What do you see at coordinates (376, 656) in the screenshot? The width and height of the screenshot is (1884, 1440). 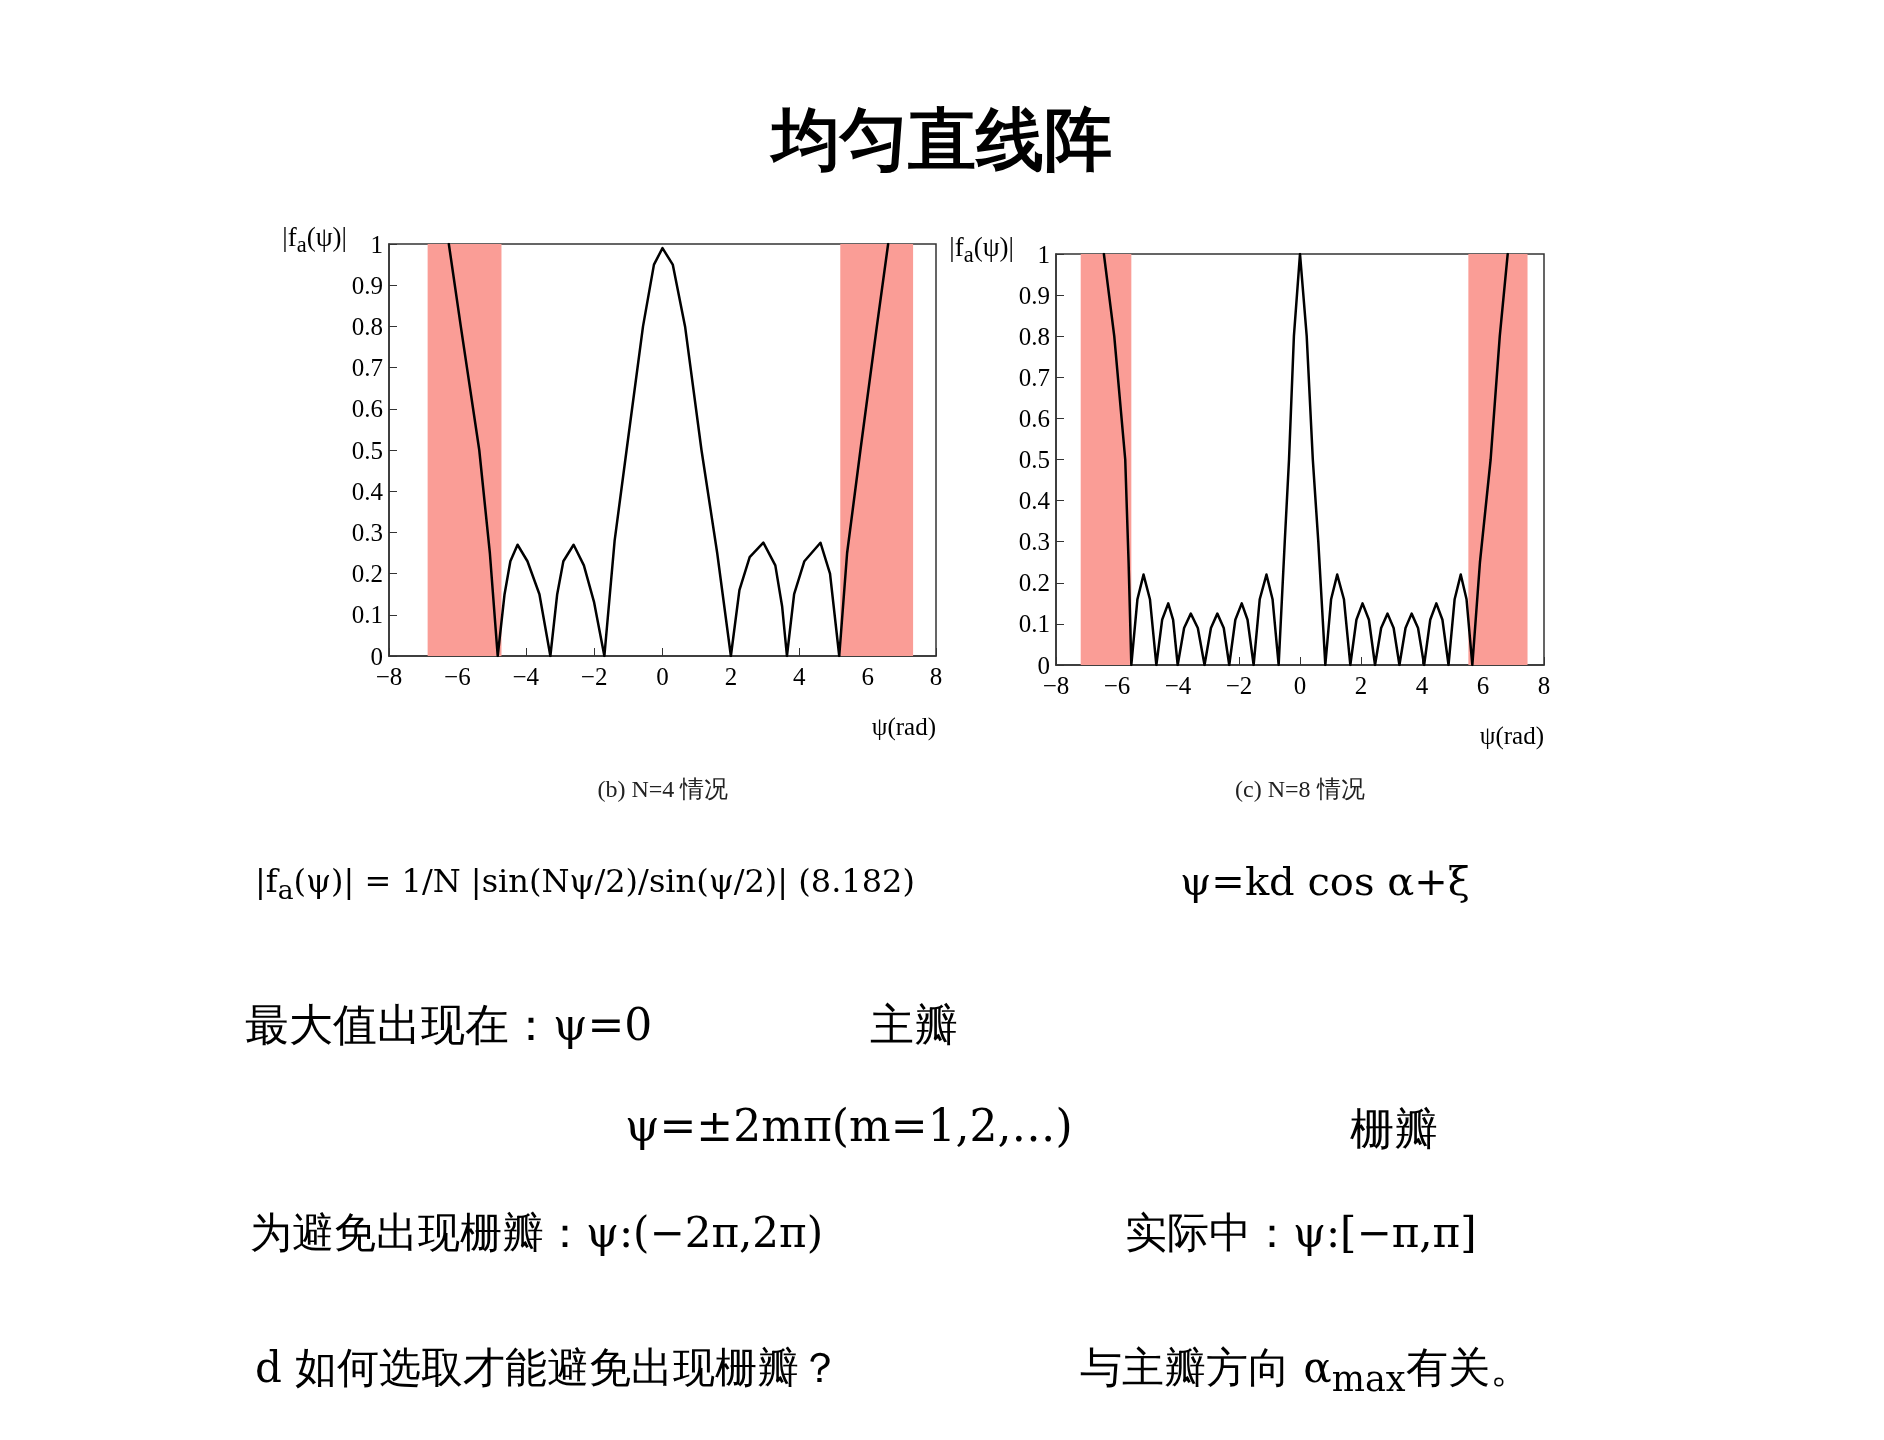 I see `y-tick-label: 0` at bounding box center [376, 656].